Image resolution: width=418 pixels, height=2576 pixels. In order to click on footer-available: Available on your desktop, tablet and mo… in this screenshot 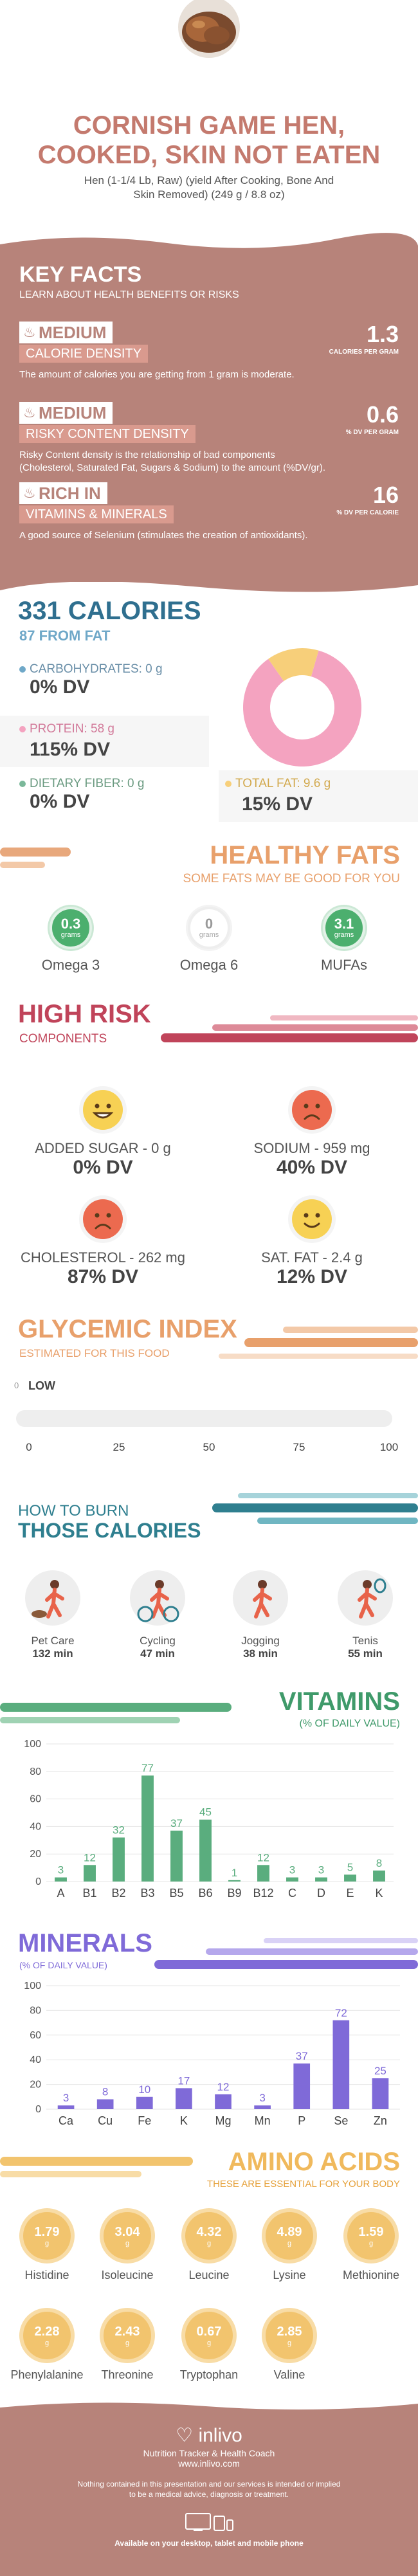, I will do `click(209, 2543)`.